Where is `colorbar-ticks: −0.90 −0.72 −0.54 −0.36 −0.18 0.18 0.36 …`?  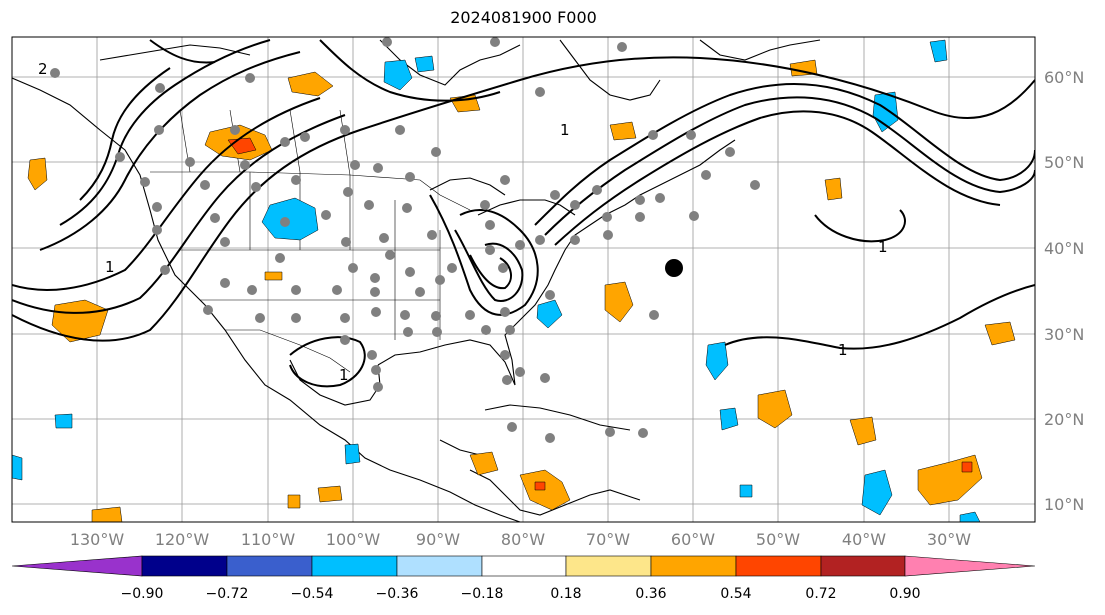
colorbar-ticks: −0.90 −0.72 −0.54 −0.36 −0.18 0.18 0.36 … is located at coordinates (521, 594).